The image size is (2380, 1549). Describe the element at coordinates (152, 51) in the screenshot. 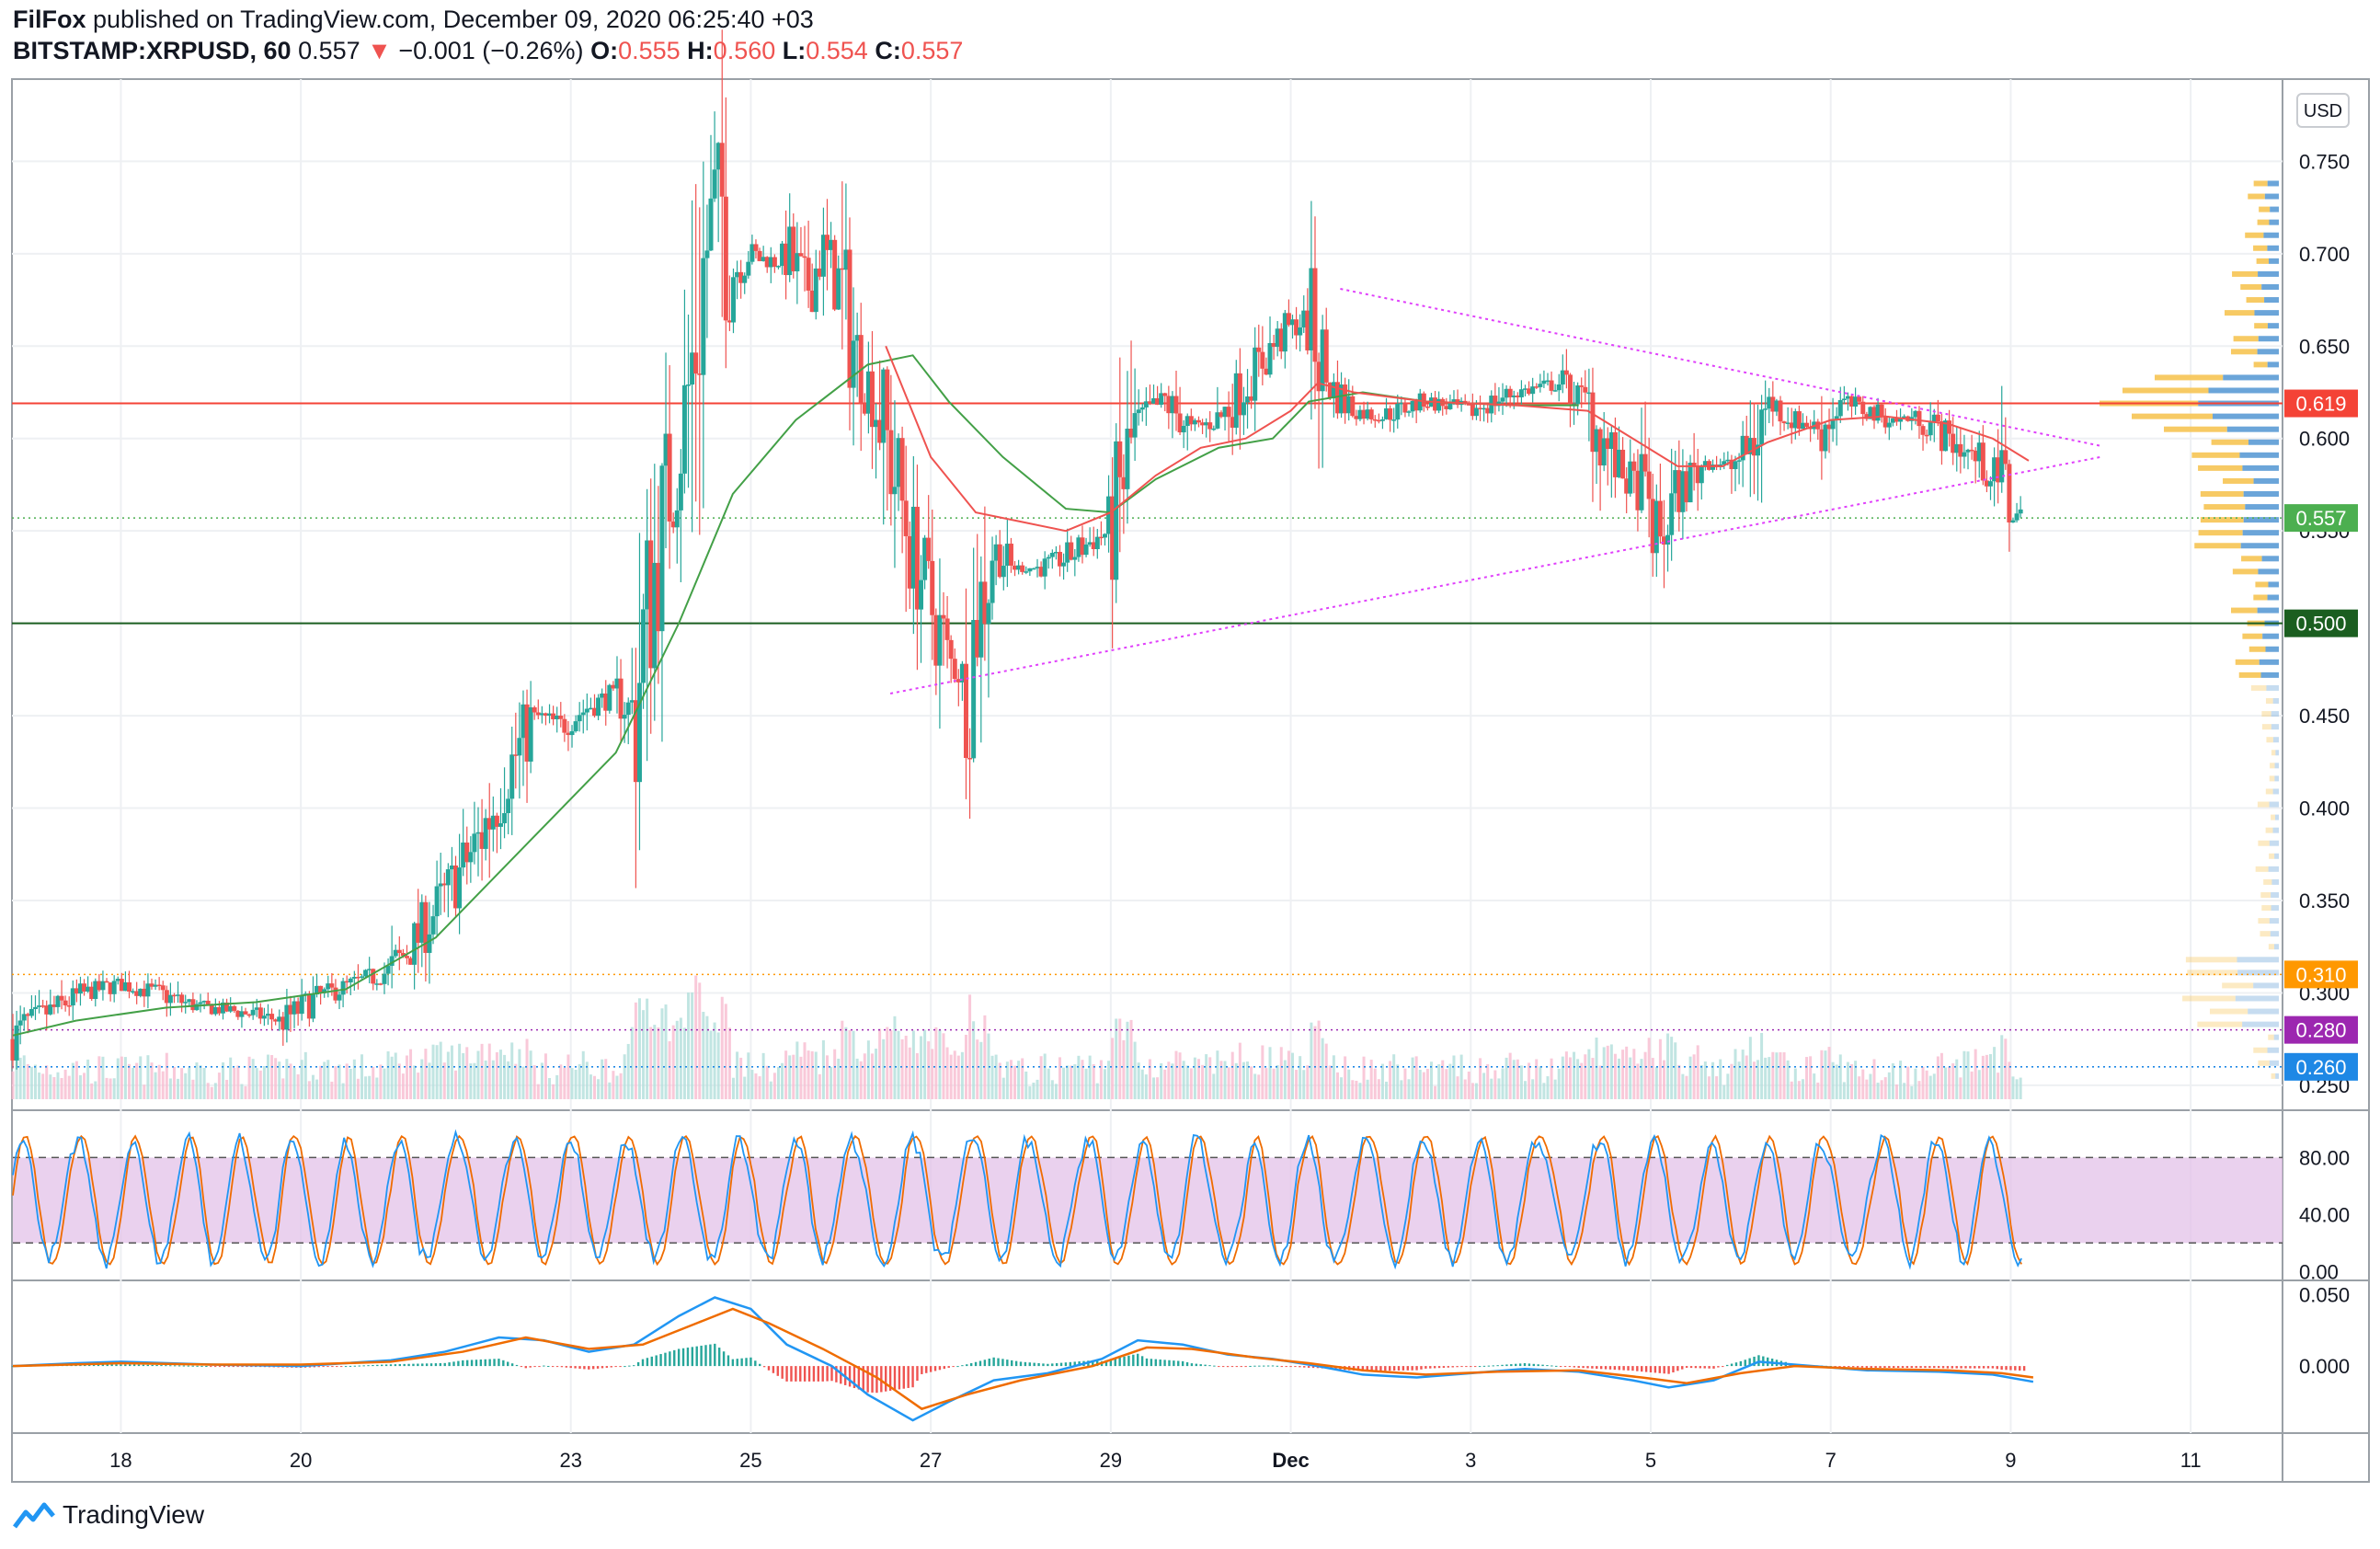

I see `symbol-name: BITSTAMP:XRPUSD, 60` at that location.